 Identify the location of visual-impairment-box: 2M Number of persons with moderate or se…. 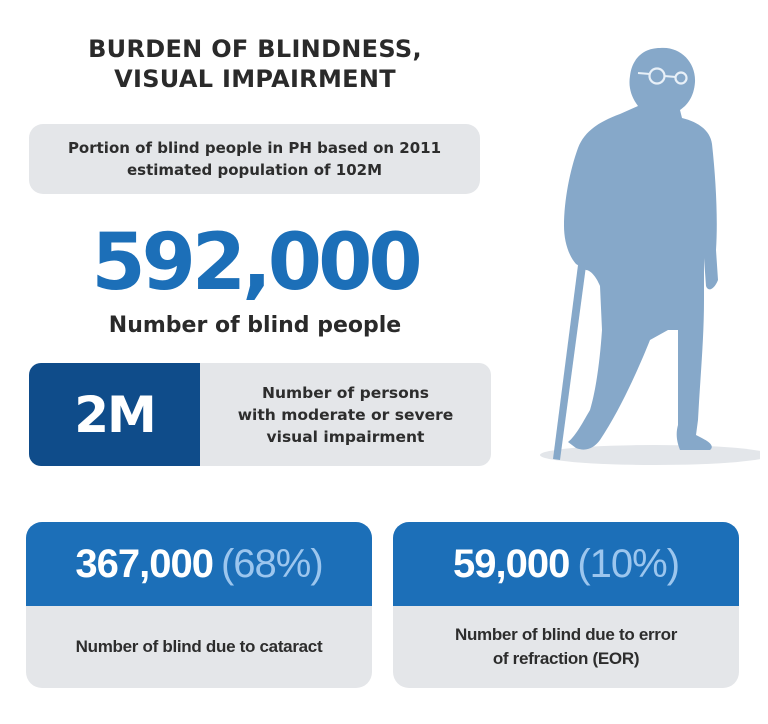
(260, 414).